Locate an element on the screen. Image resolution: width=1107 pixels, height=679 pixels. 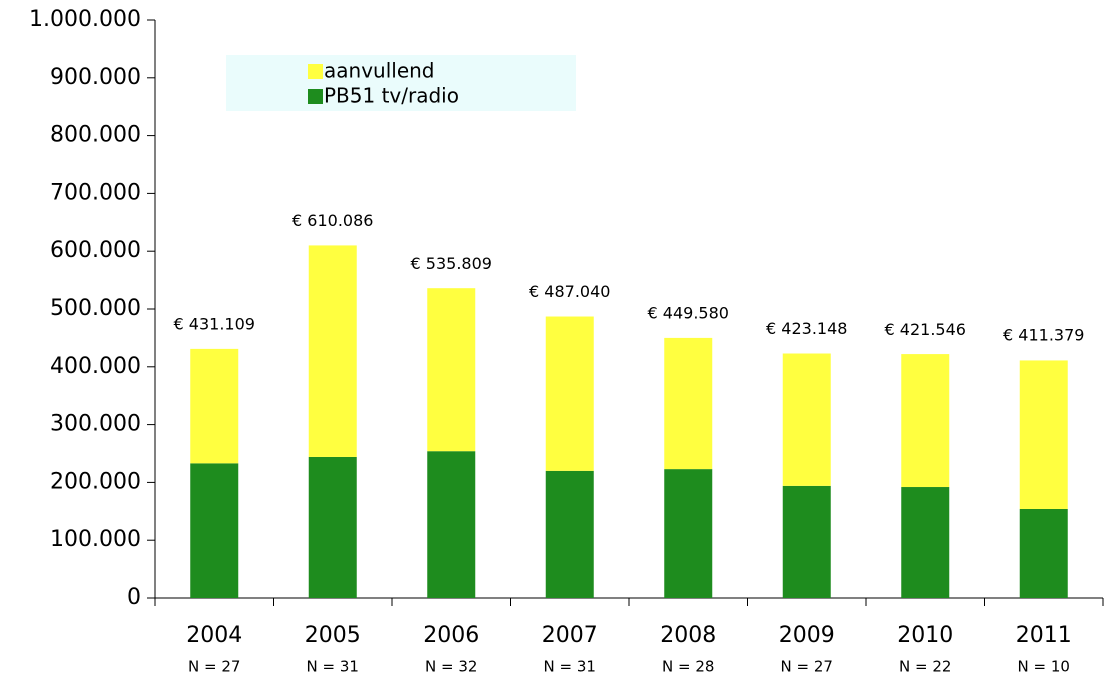
legend-label: PB51 tv/radio is located at coordinates (391, 96).